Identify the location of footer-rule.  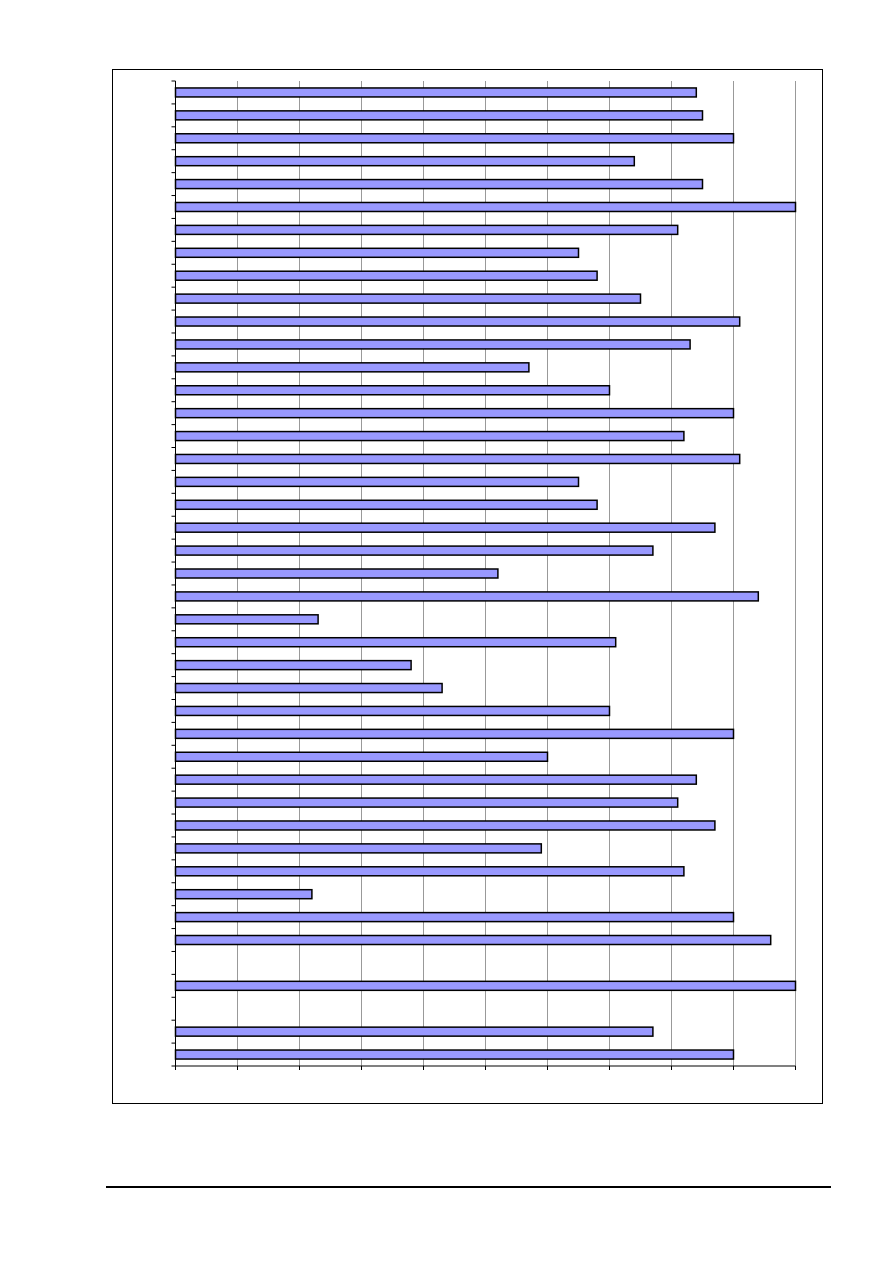
(468, 1187).